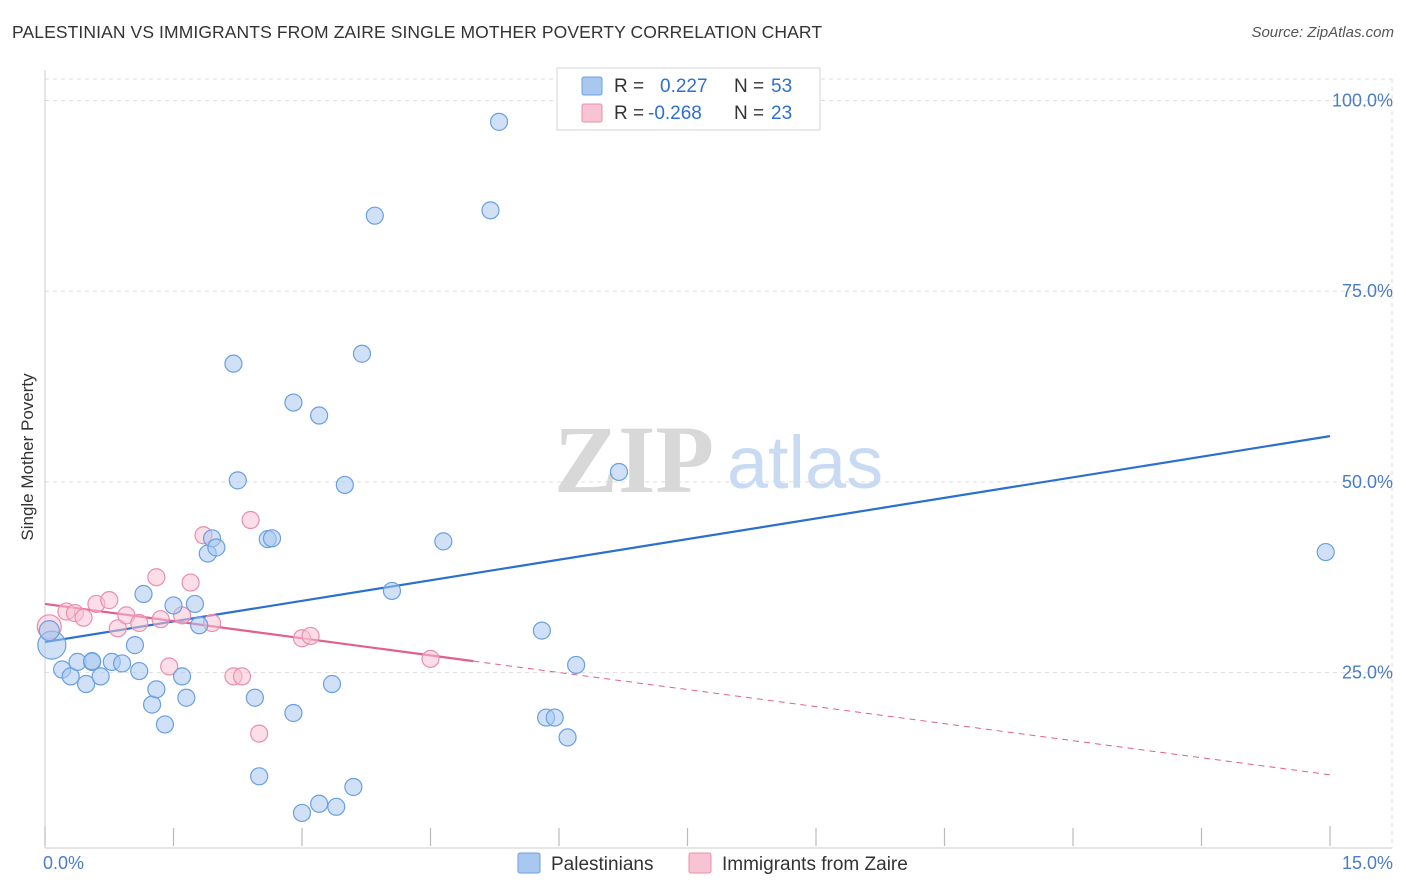  Describe the element at coordinates (1322, 32) in the screenshot. I see `source-label: Source: ZipAtlas.com` at that location.